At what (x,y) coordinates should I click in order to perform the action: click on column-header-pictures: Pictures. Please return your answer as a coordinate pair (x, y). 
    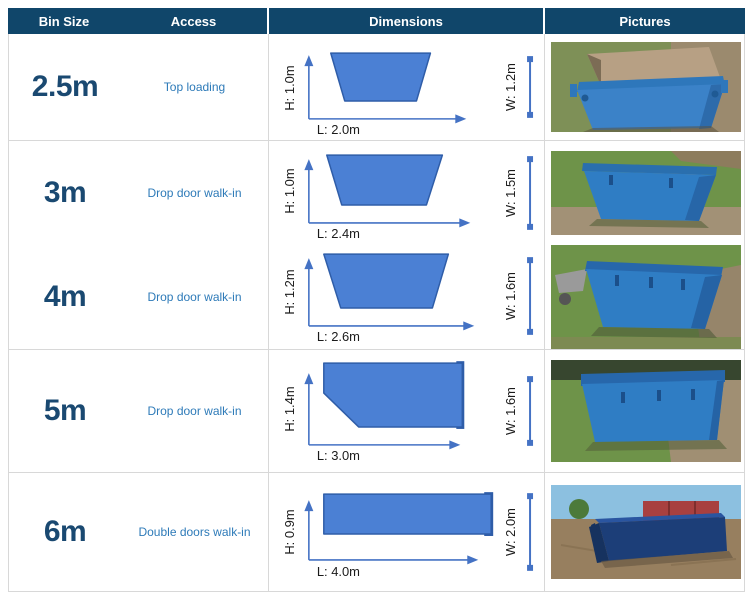
    Looking at the image, I should click on (644, 21).